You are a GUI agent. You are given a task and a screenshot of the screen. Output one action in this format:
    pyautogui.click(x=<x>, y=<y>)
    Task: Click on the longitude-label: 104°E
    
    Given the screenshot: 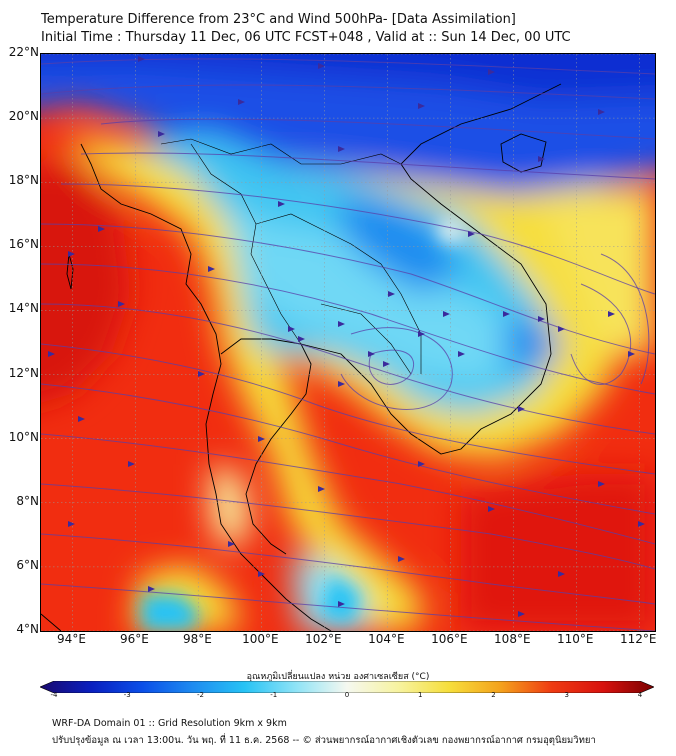 What is the action you would take?
    pyautogui.click(x=386, y=639)
    